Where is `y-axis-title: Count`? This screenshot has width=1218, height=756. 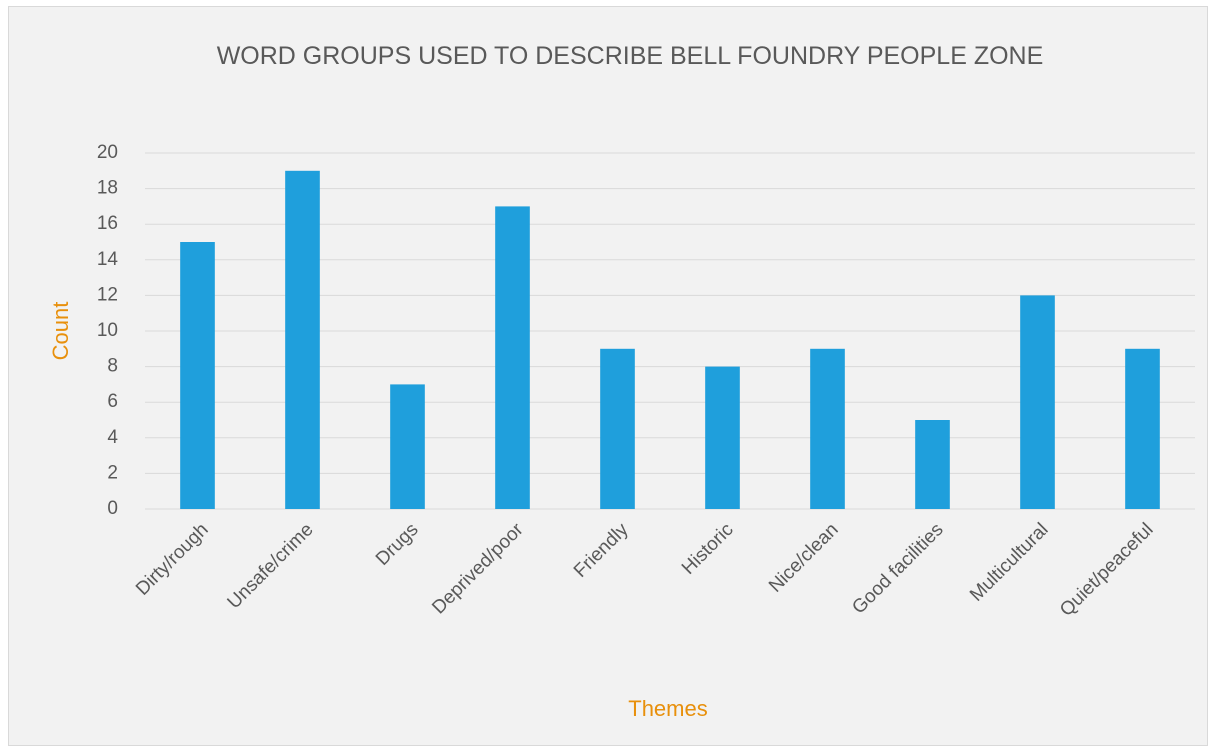 y-axis-title: Count is located at coordinates (60, 331).